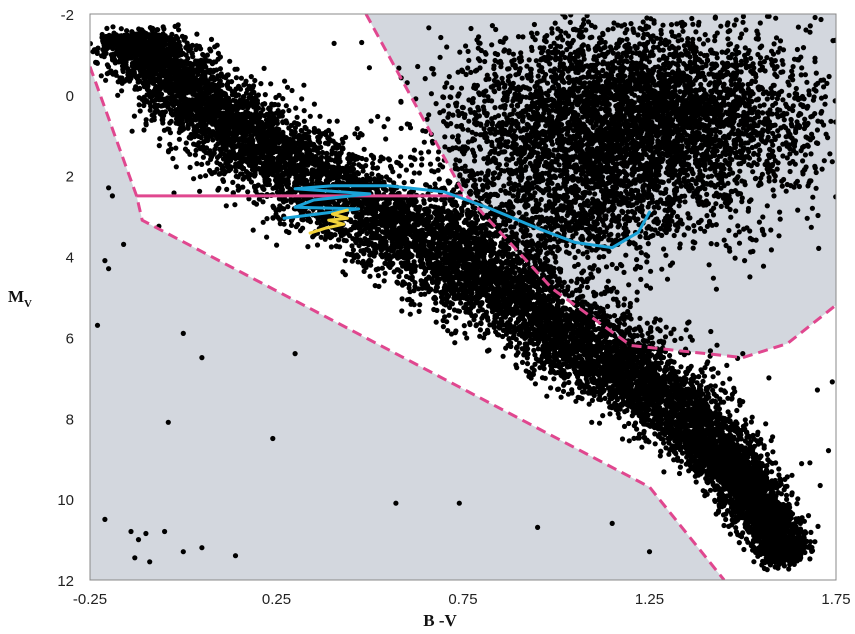 This screenshot has height=634, width=855. Describe the element at coordinates (730, 379) in the screenshot. I see `star-point-2003` at that location.